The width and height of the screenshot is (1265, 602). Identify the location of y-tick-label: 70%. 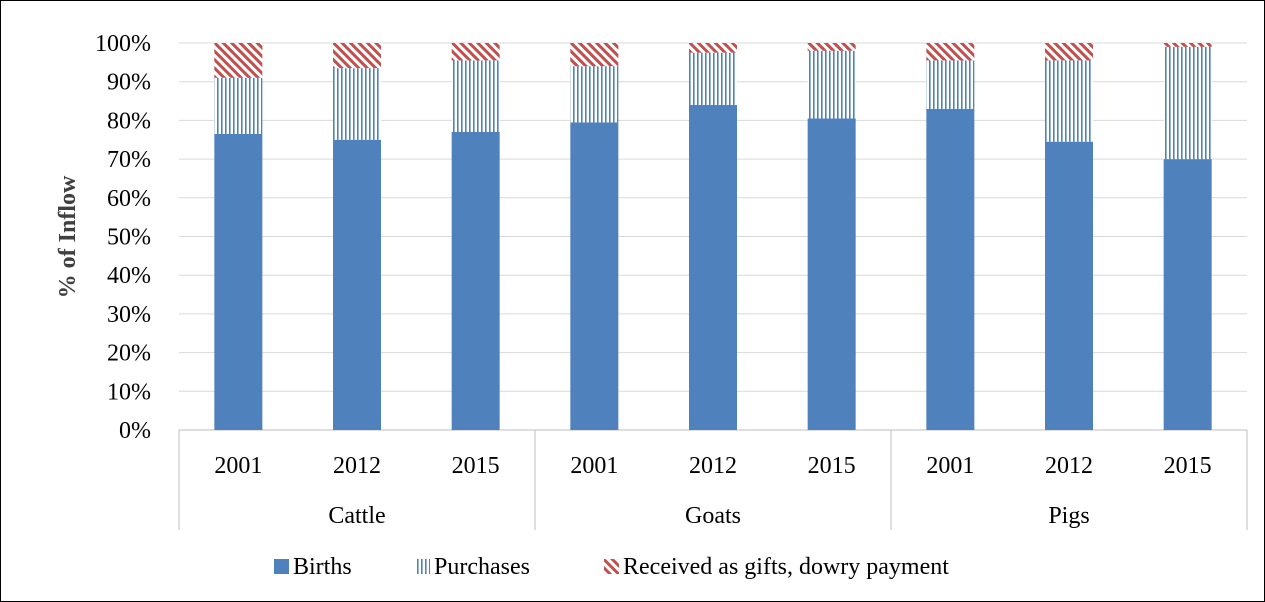
(129, 160).